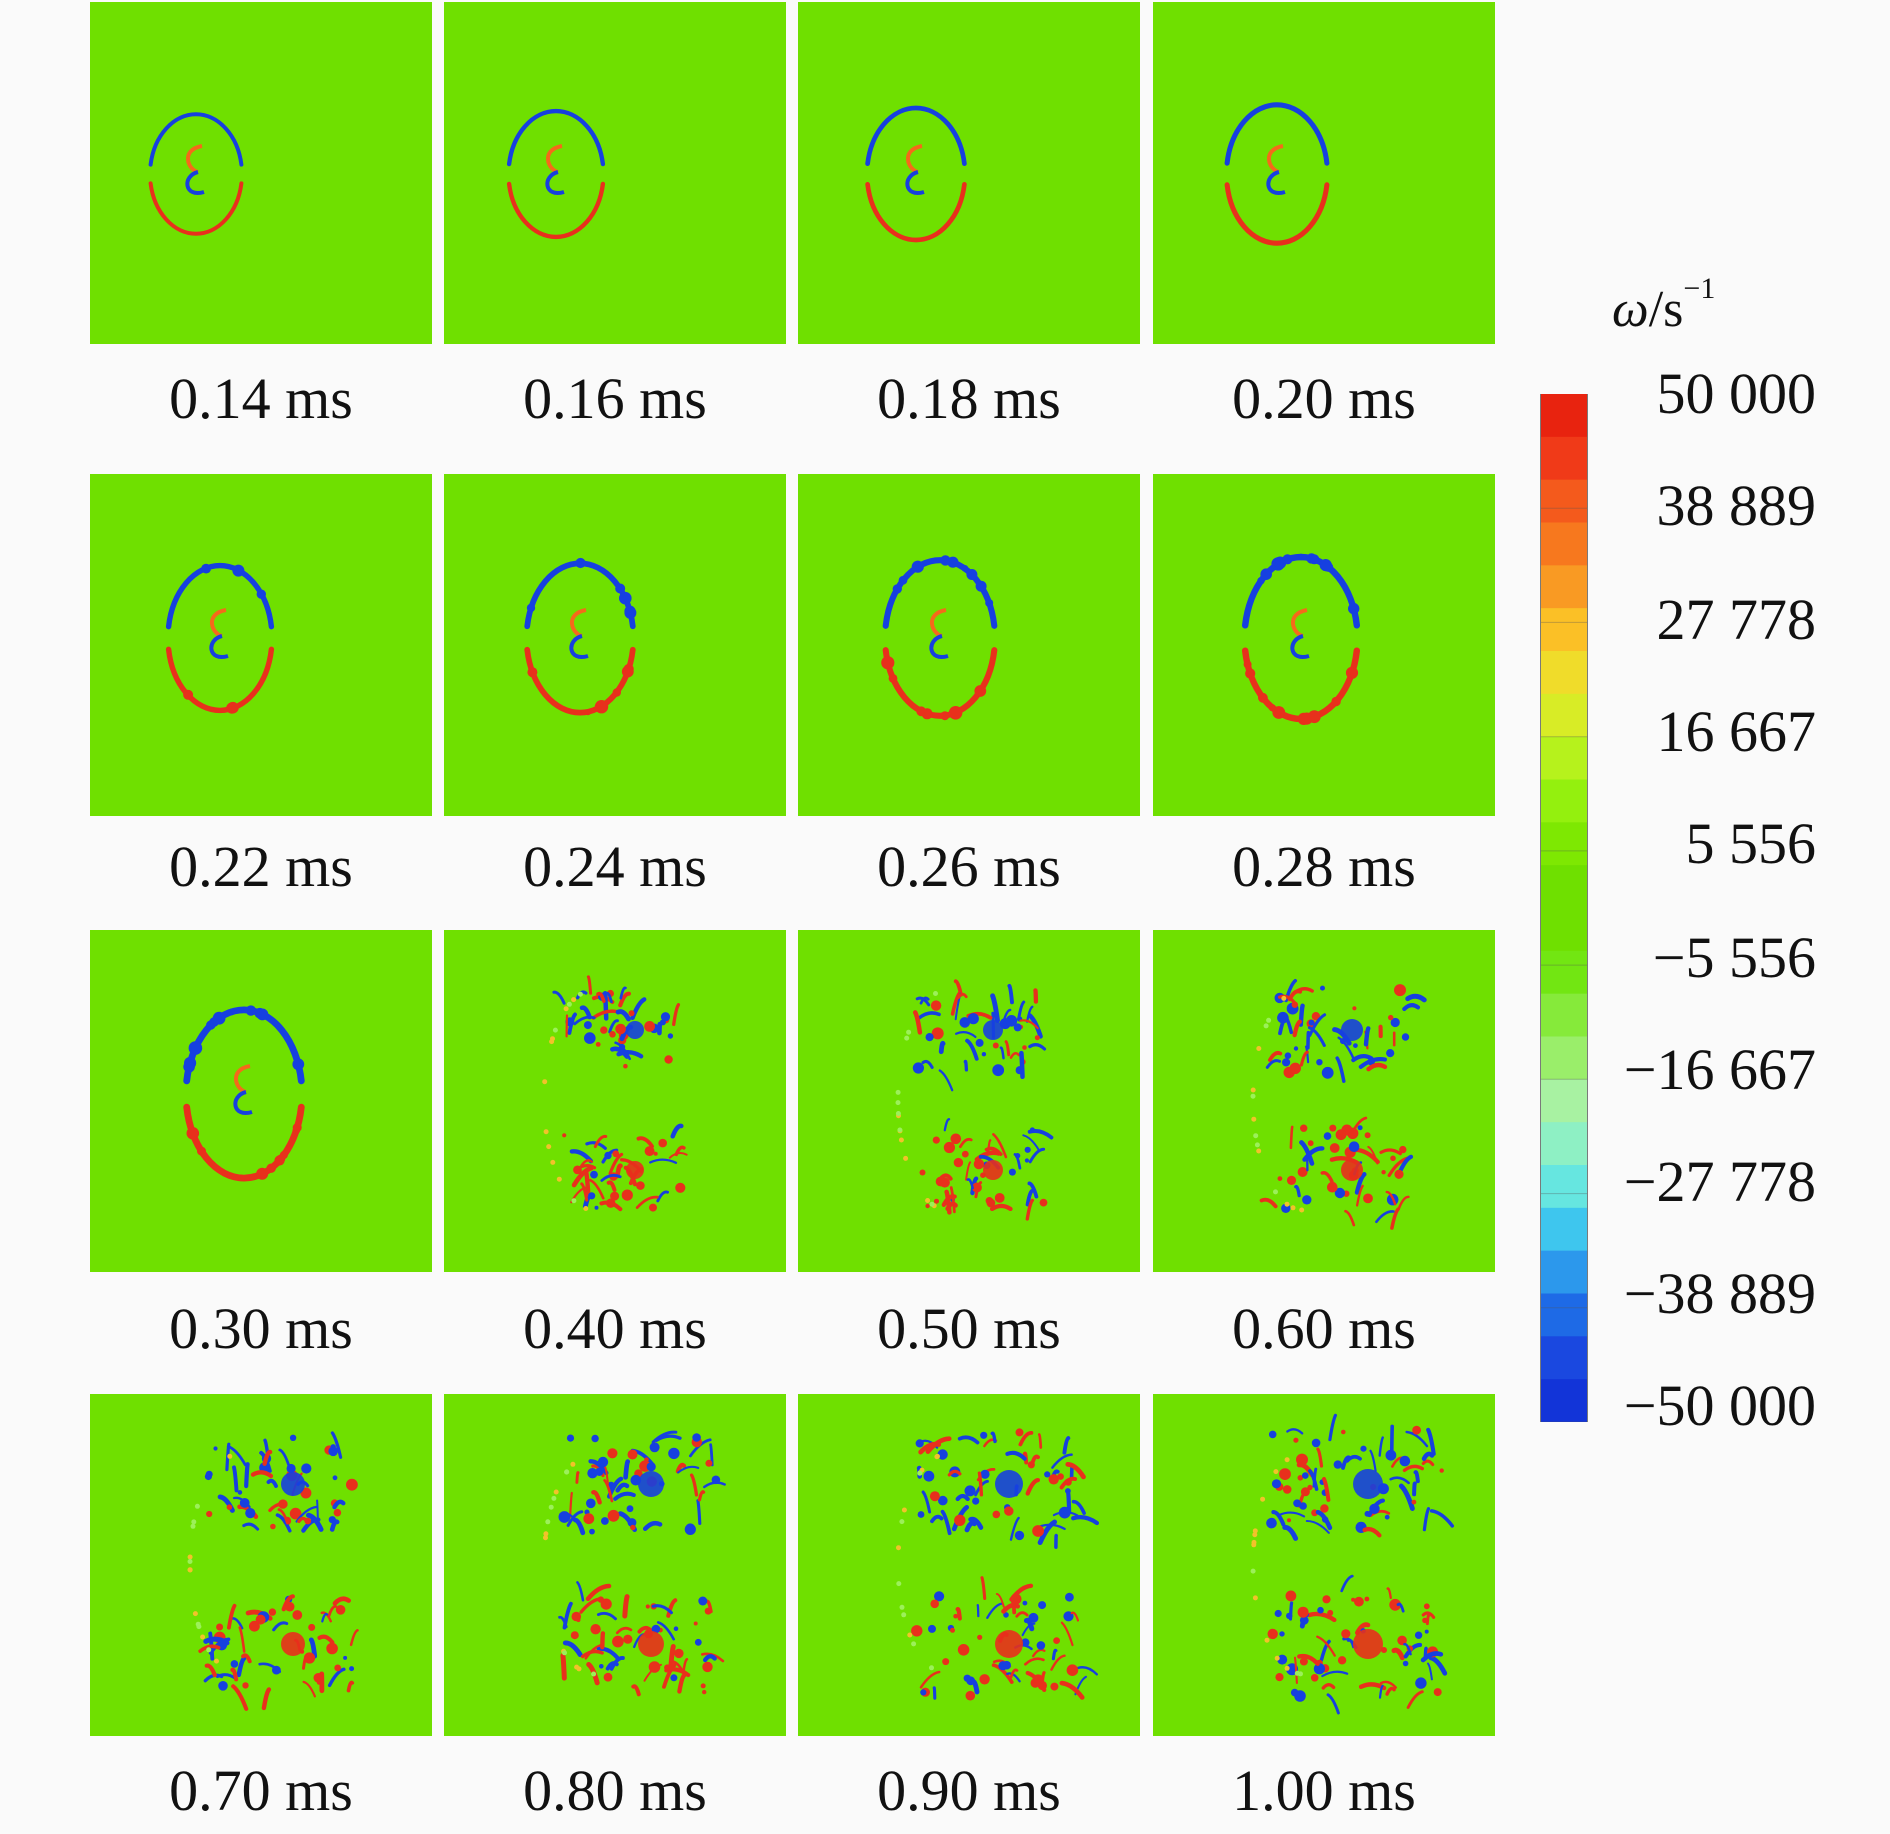 The height and width of the screenshot is (1834, 1890). What do you see at coordinates (219, 647) in the screenshot?
I see `inner-vortex-negative` at bounding box center [219, 647].